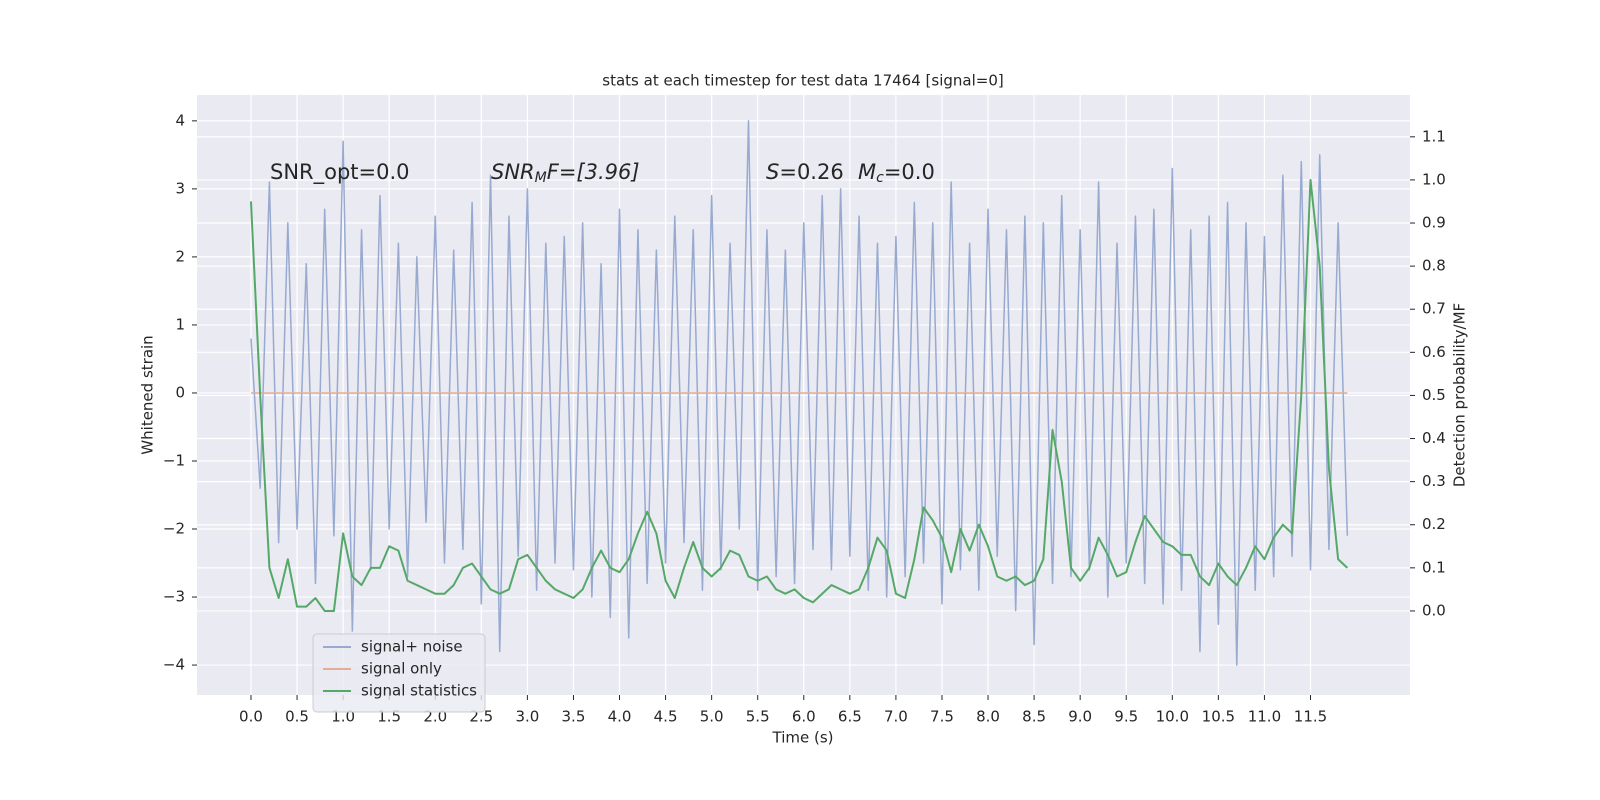  Describe the element at coordinates (1034, 717) in the screenshot. I see `x-tick-label: 8.5` at that location.